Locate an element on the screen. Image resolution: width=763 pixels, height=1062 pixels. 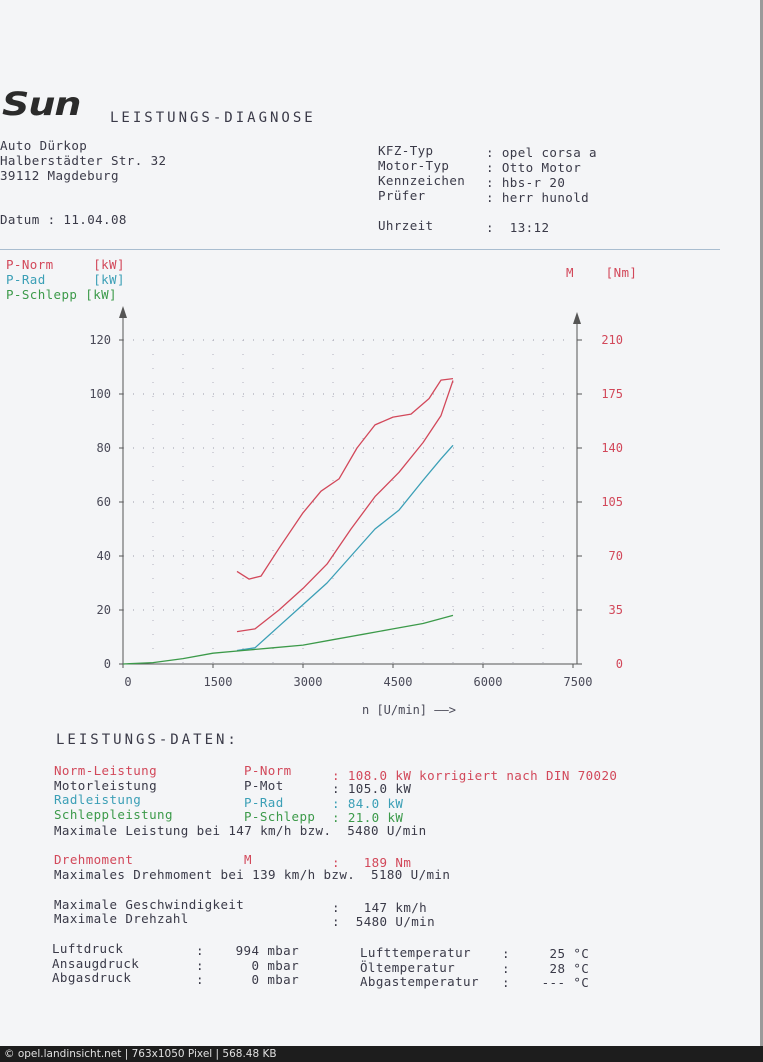
data-section-title: LEISTUNGS-DATEN: is located at coordinates (147, 740).